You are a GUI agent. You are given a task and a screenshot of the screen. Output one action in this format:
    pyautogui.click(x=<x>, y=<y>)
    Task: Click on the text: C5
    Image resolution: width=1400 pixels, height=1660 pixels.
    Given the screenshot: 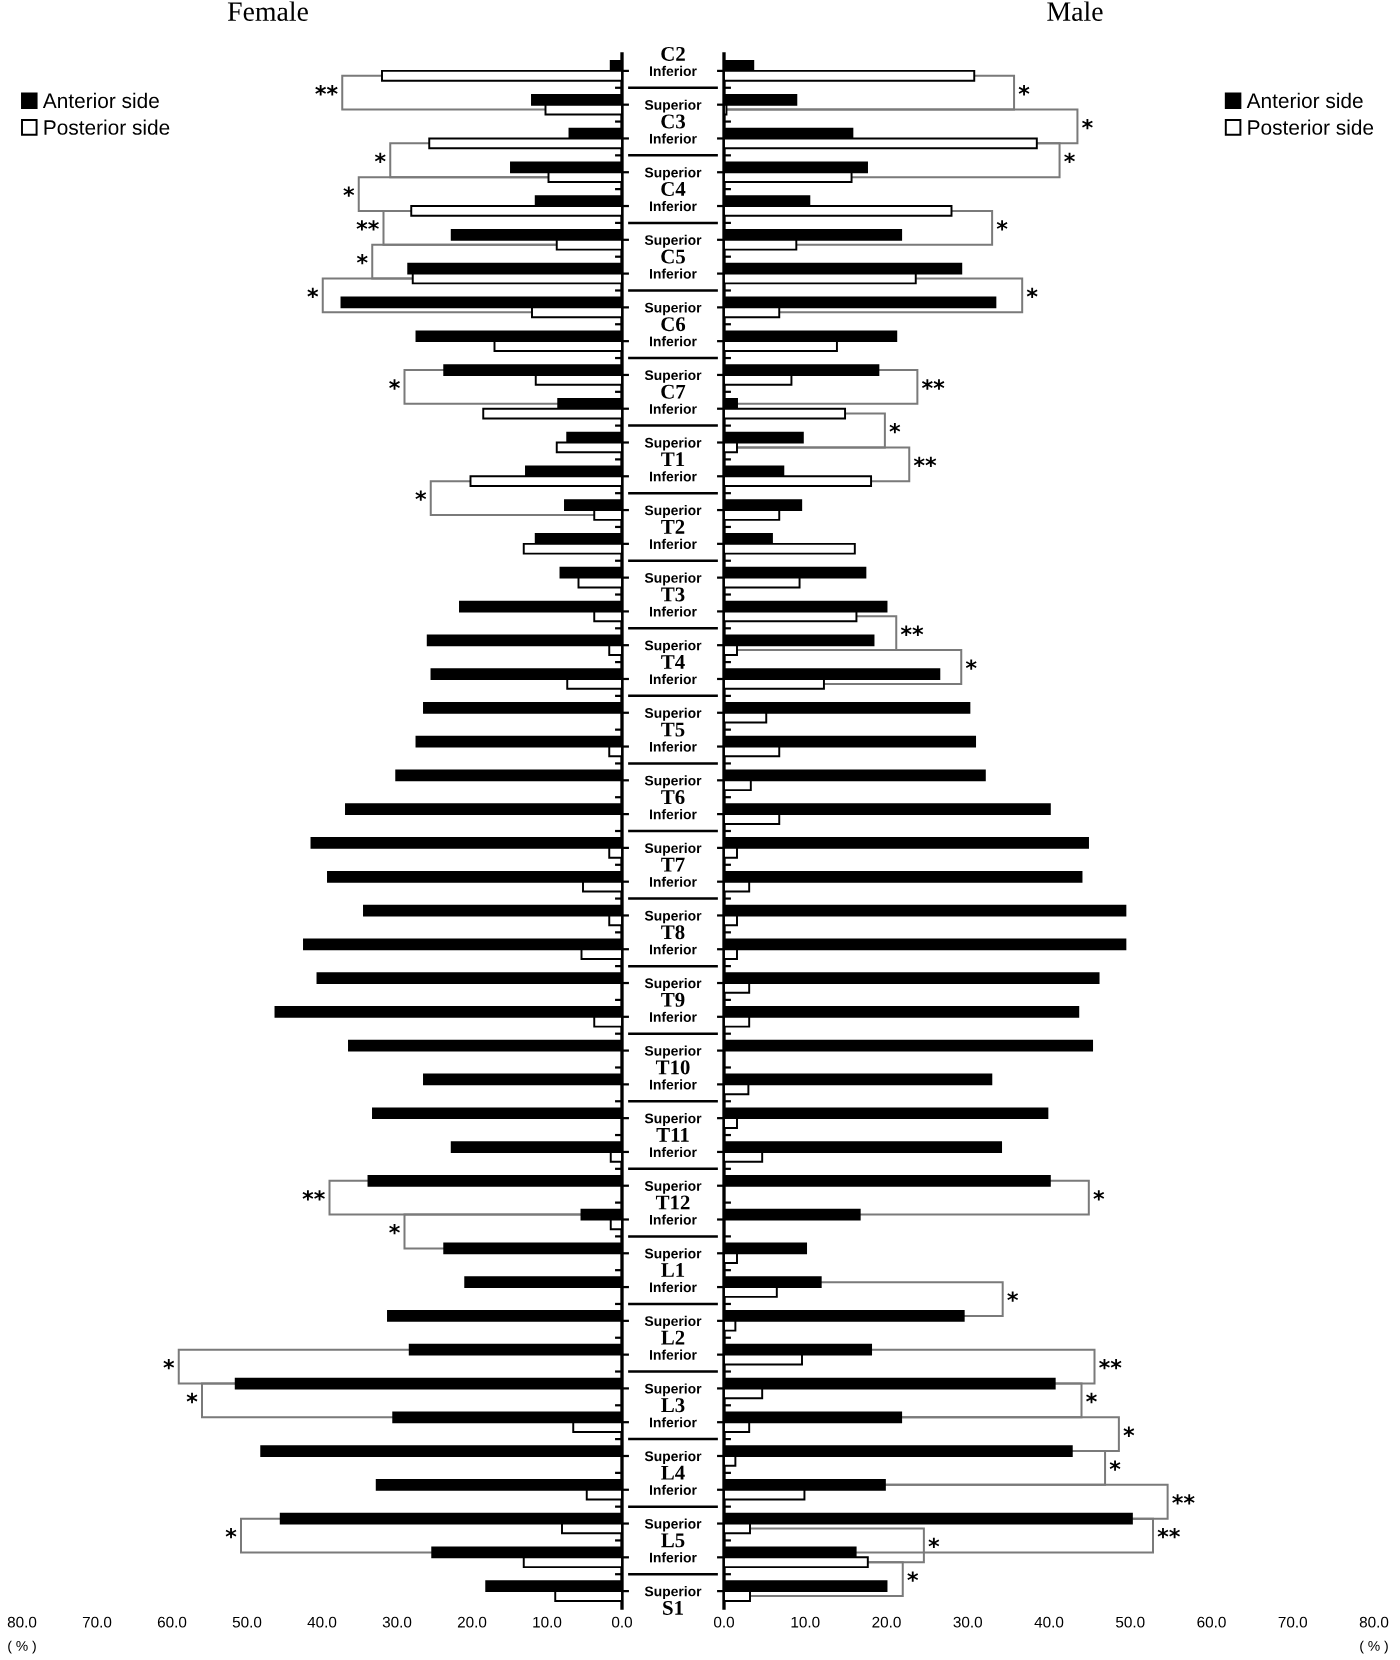 What is the action you would take?
    pyautogui.click(x=673, y=256)
    